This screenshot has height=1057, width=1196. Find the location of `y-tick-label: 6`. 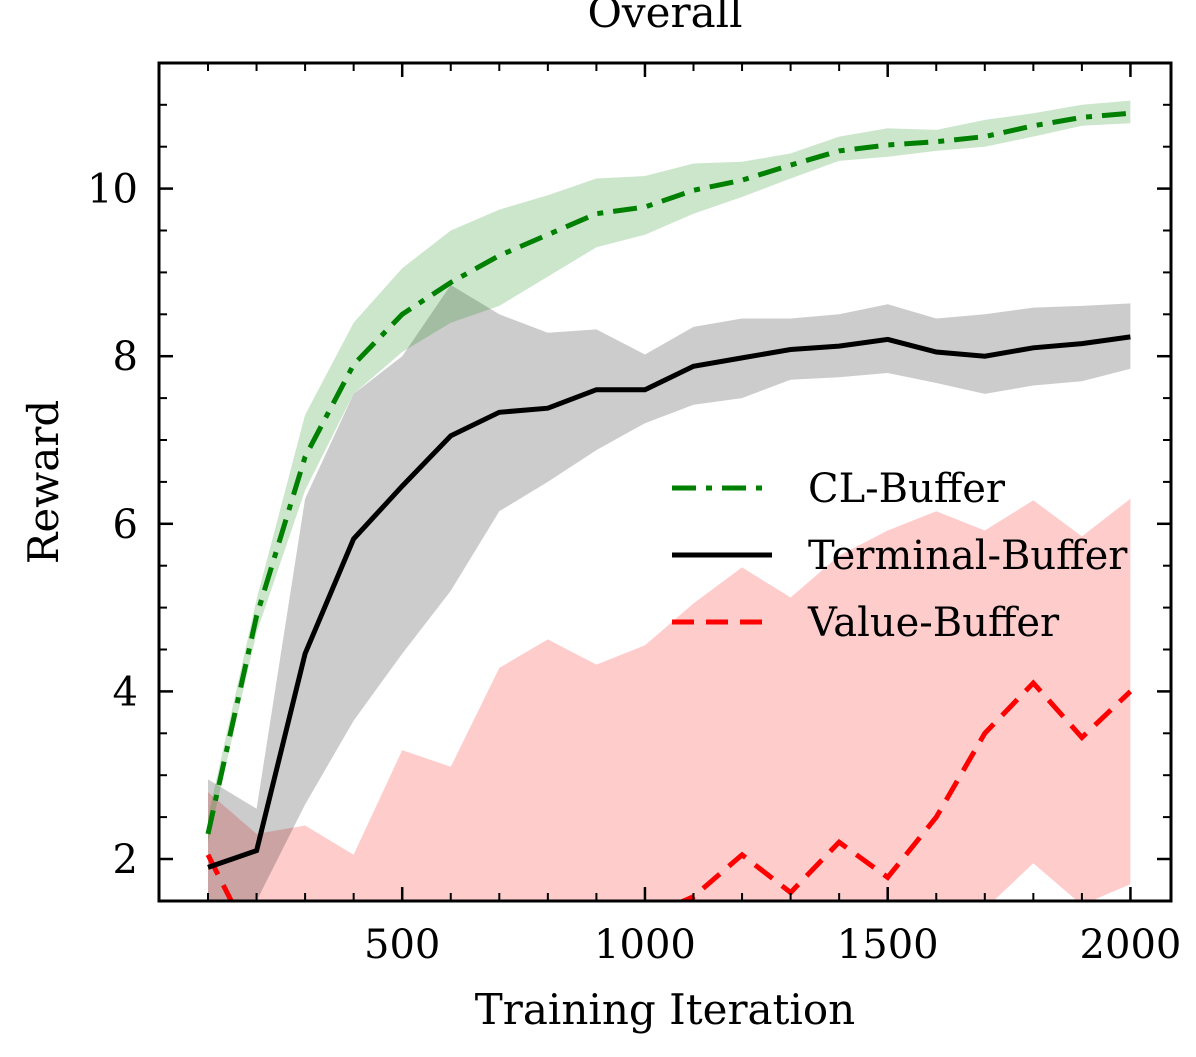

y-tick-label: 6 is located at coordinates (125, 525).